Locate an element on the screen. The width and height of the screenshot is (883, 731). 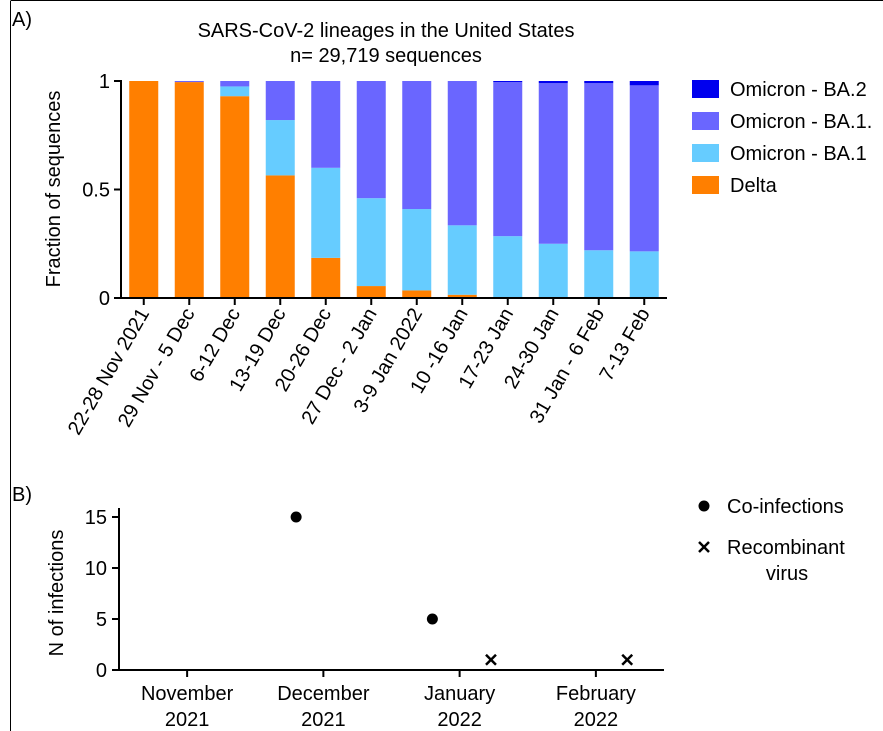
y-tick-label: 15 is located at coordinates (96, 518).